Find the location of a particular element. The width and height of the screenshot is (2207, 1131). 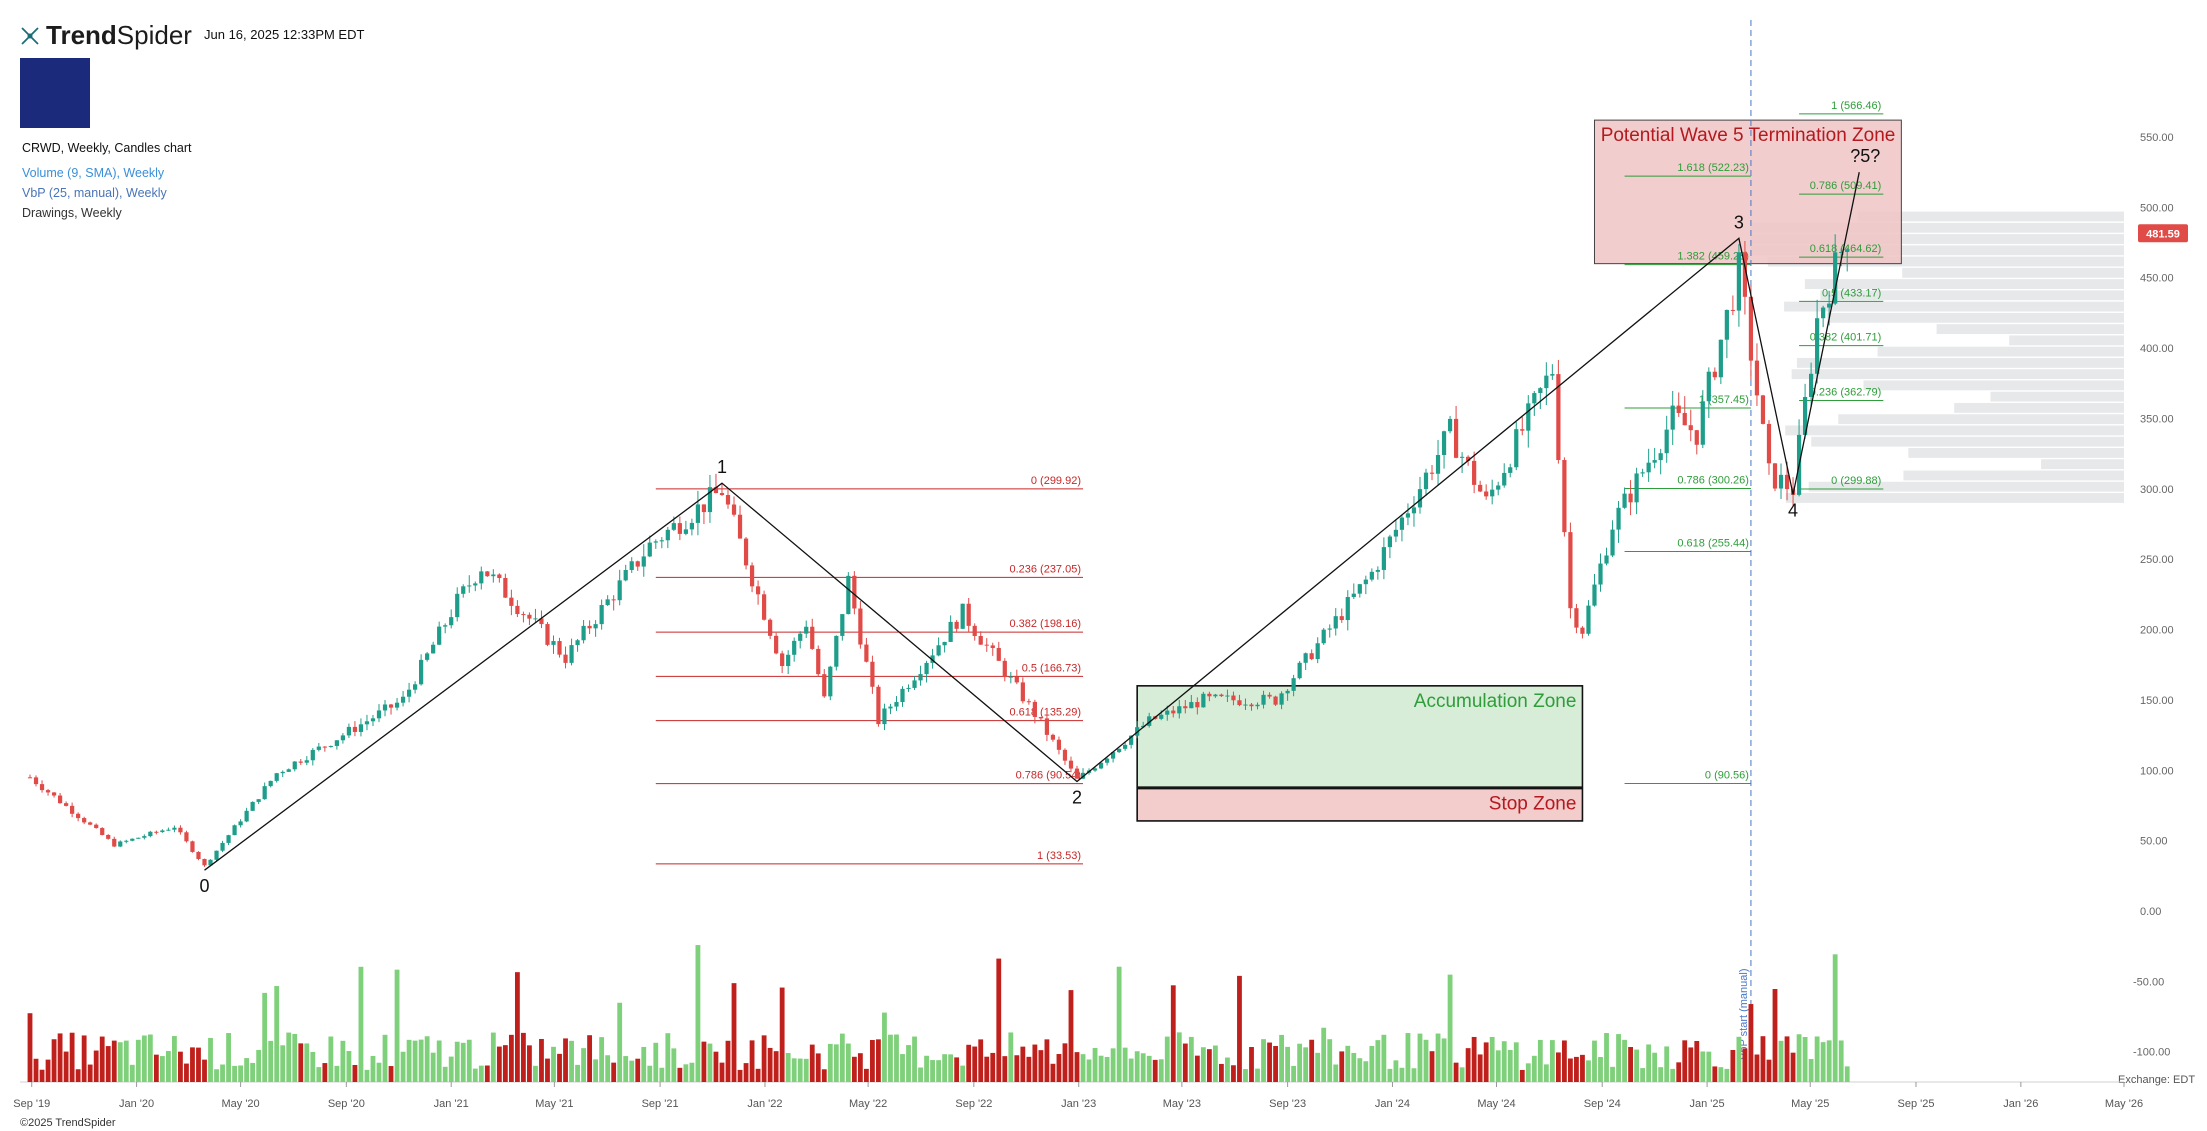

fib-level-label: 0.618 (255.44) is located at coordinates (1713, 544).